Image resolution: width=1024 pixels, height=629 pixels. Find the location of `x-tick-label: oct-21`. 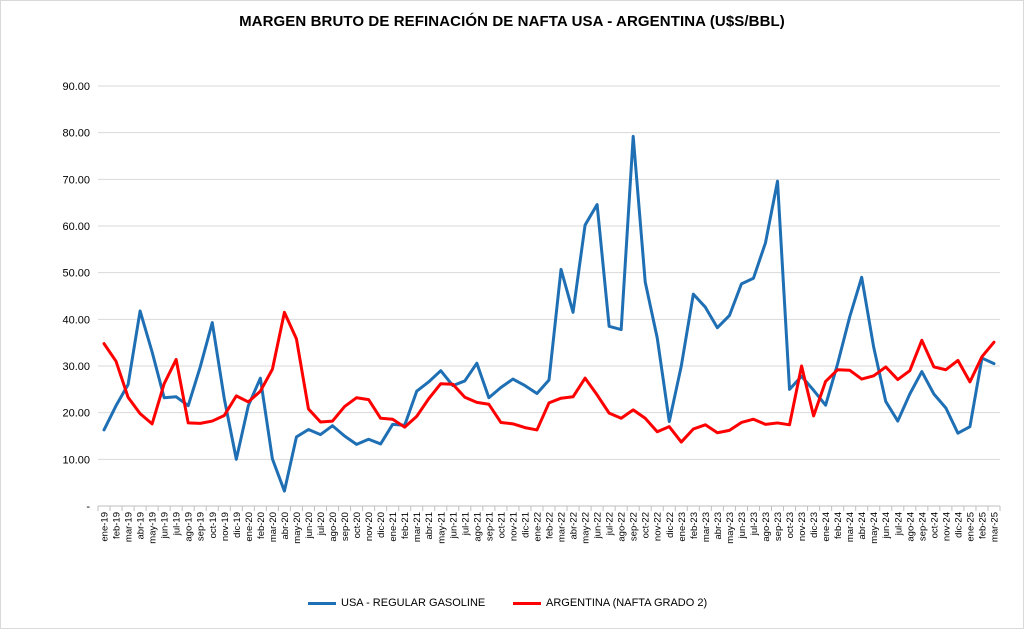

x-tick-label: oct-21 is located at coordinates (501, 525).